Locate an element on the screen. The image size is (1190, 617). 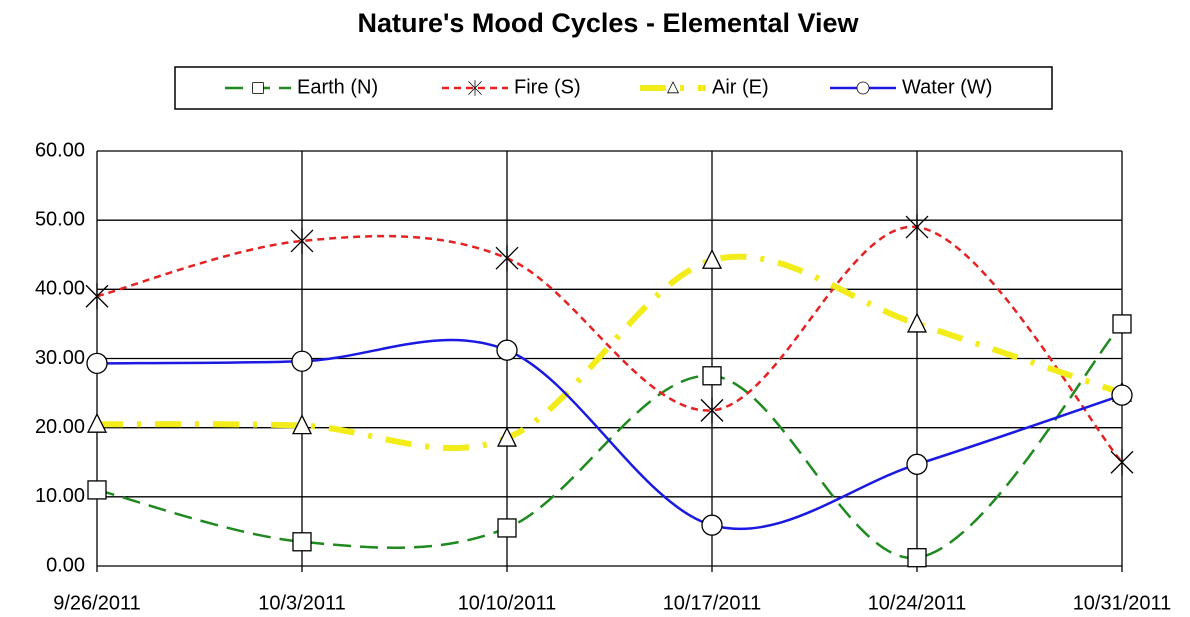
y-tick-label: 30.00 is located at coordinates (60, 358).